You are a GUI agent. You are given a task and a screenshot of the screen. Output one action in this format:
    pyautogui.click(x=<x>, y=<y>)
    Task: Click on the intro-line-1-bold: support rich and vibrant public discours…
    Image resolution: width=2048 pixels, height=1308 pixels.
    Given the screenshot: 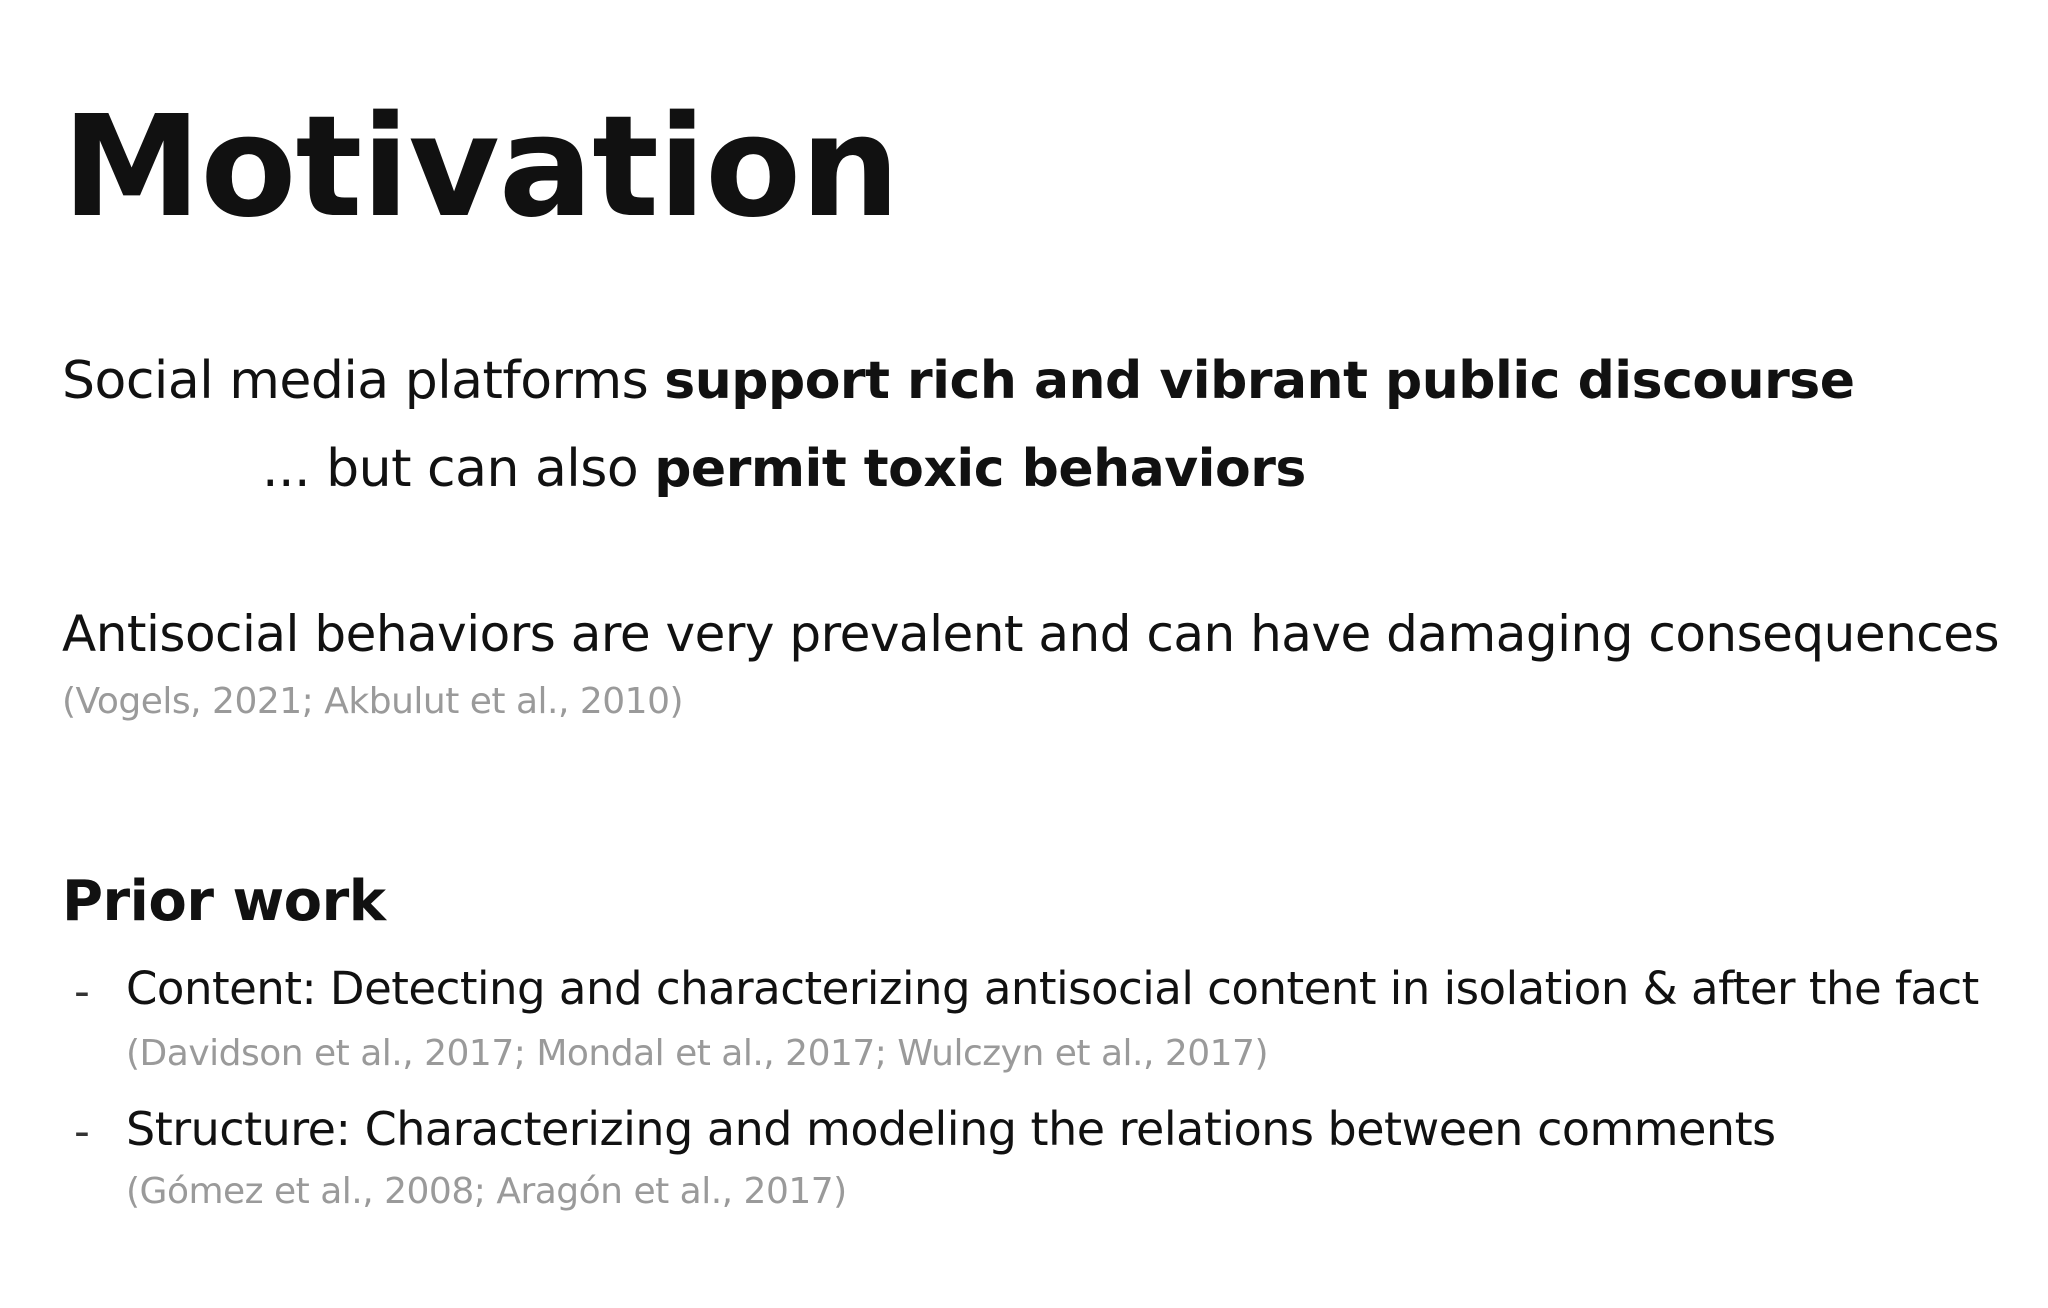 What is the action you would take?
    pyautogui.click(x=1259, y=381)
    